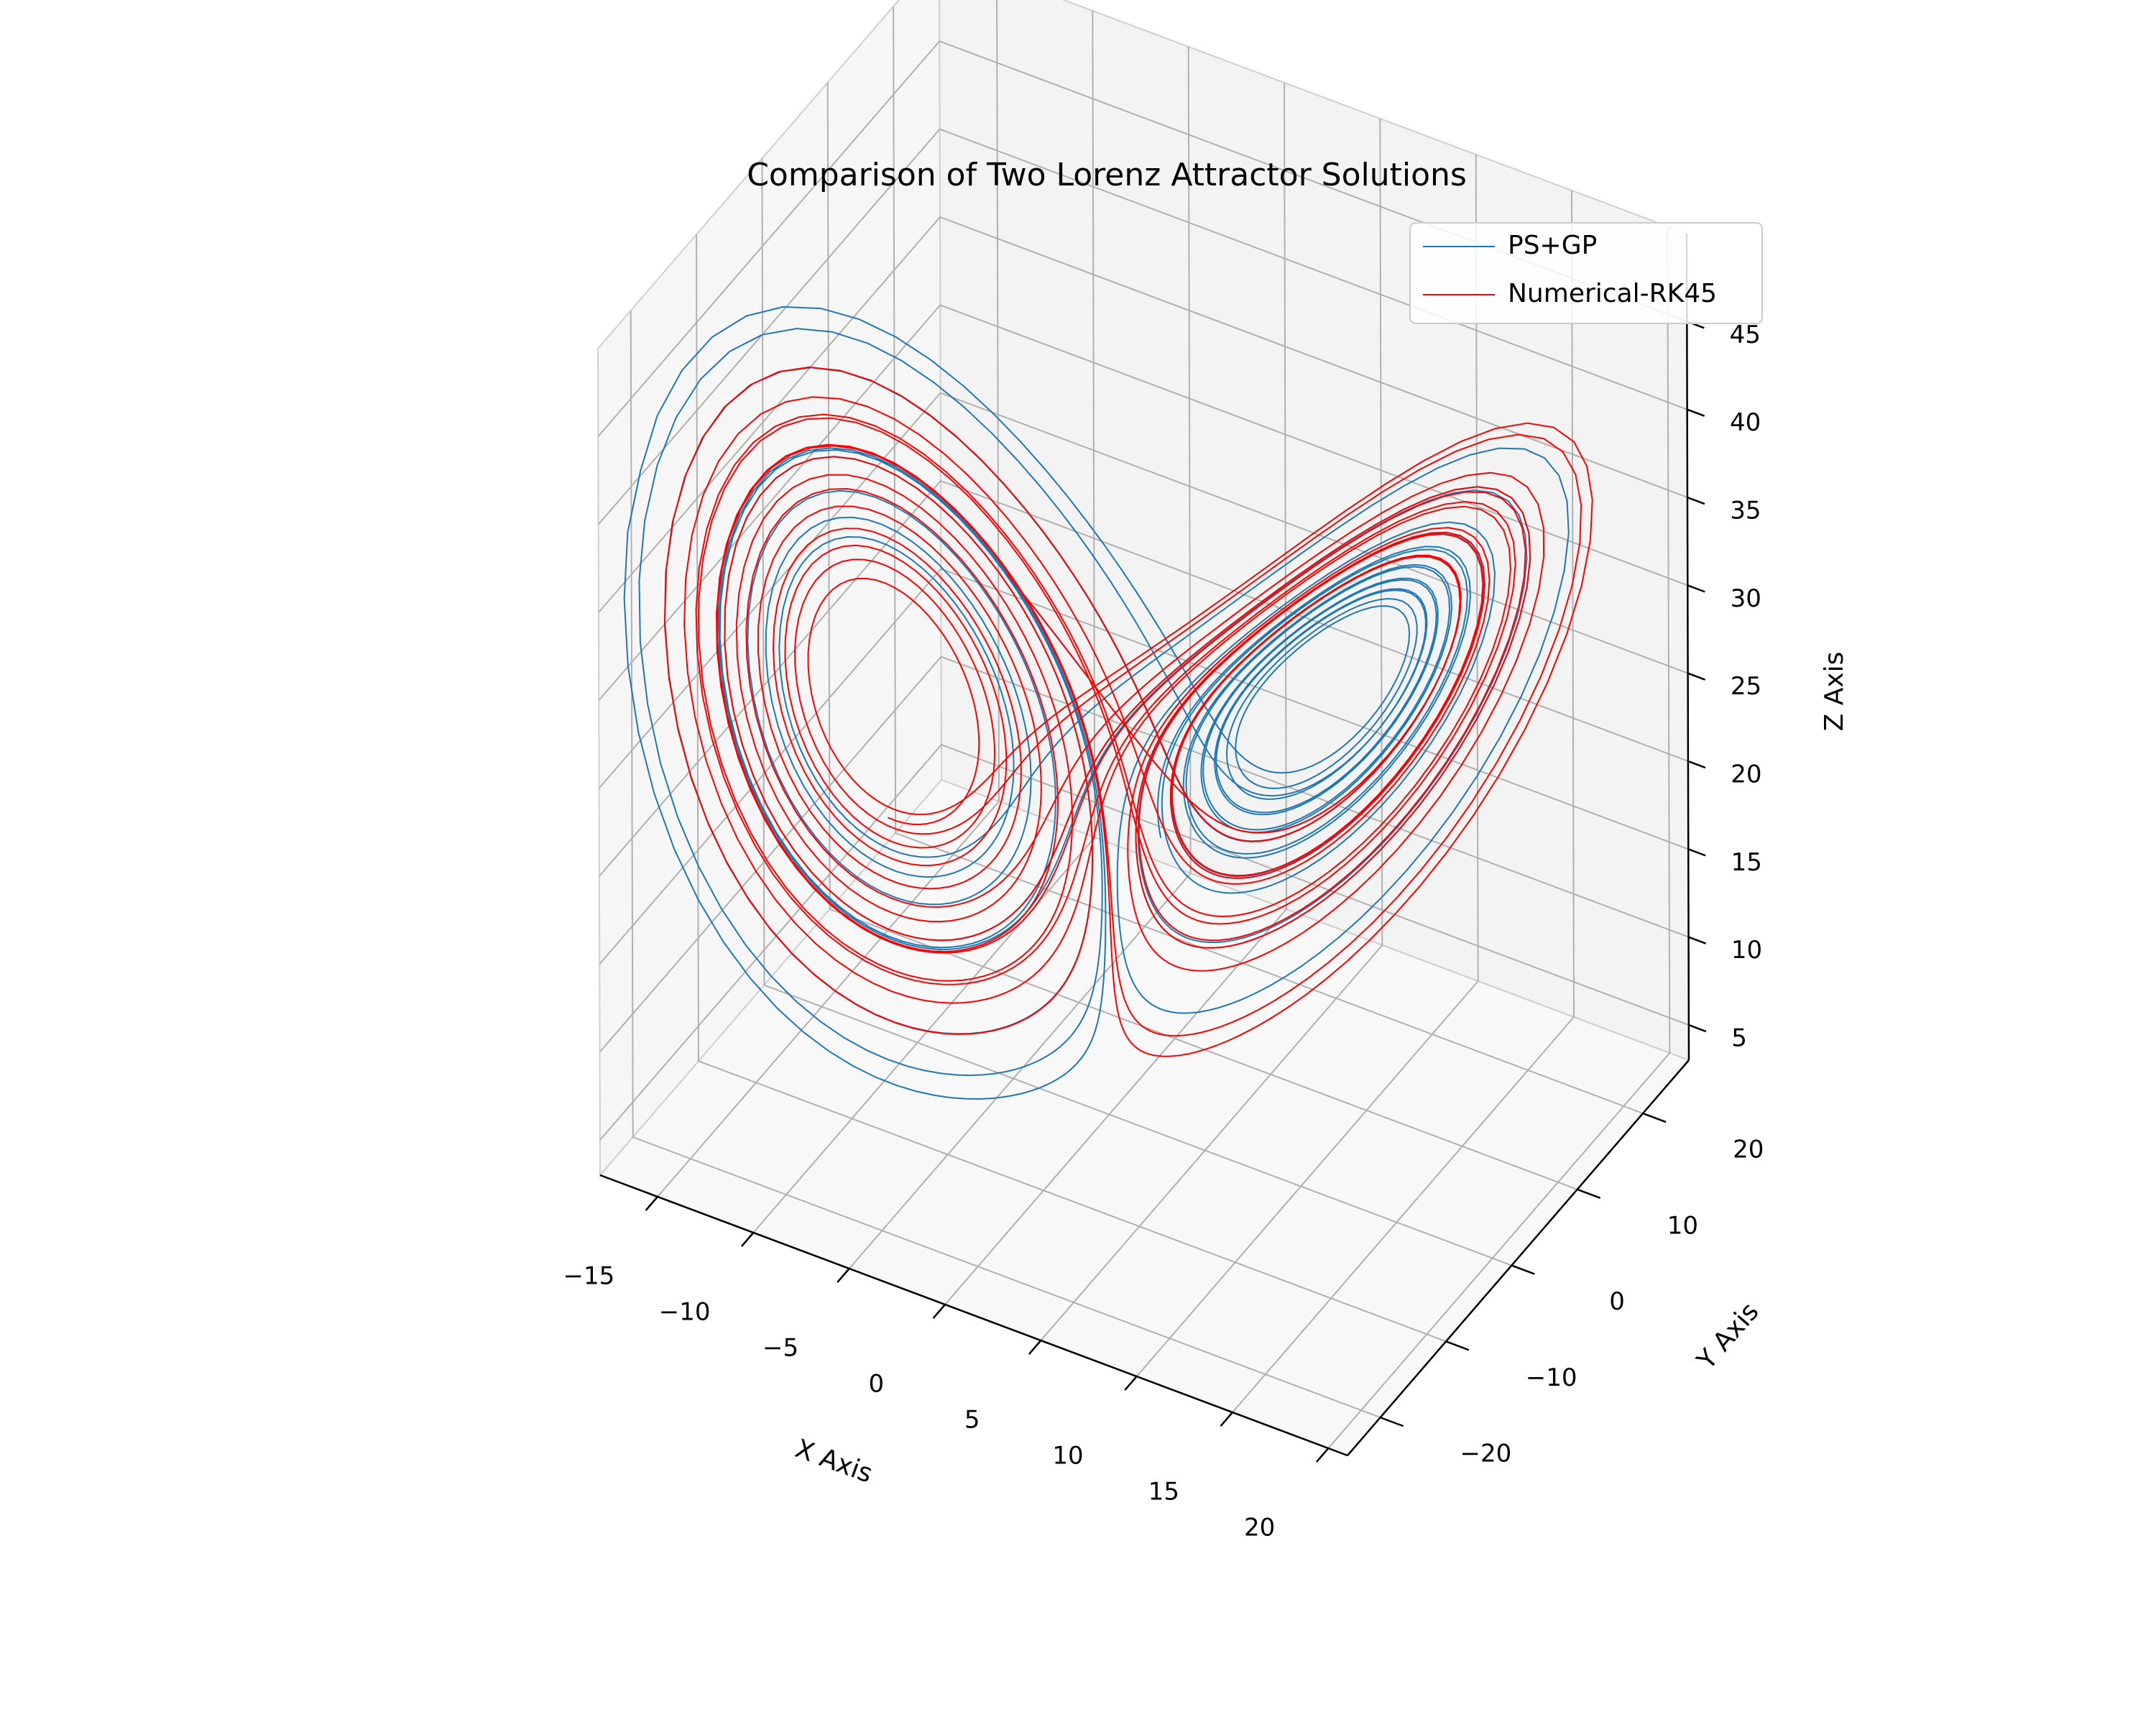  Describe the element at coordinates (1746, 686) in the screenshot. I see `z-tick-label: 25` at that location.